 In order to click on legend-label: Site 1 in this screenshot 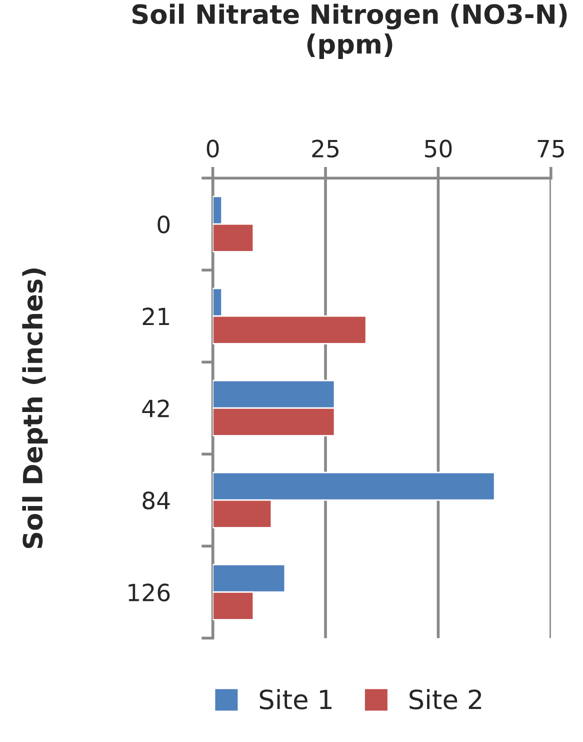, I will do `click(296, 699)`.